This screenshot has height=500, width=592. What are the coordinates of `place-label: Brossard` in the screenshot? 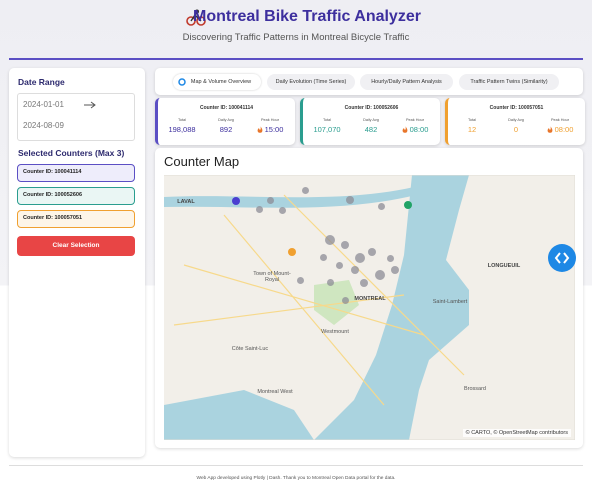 It's located at (474, 389).